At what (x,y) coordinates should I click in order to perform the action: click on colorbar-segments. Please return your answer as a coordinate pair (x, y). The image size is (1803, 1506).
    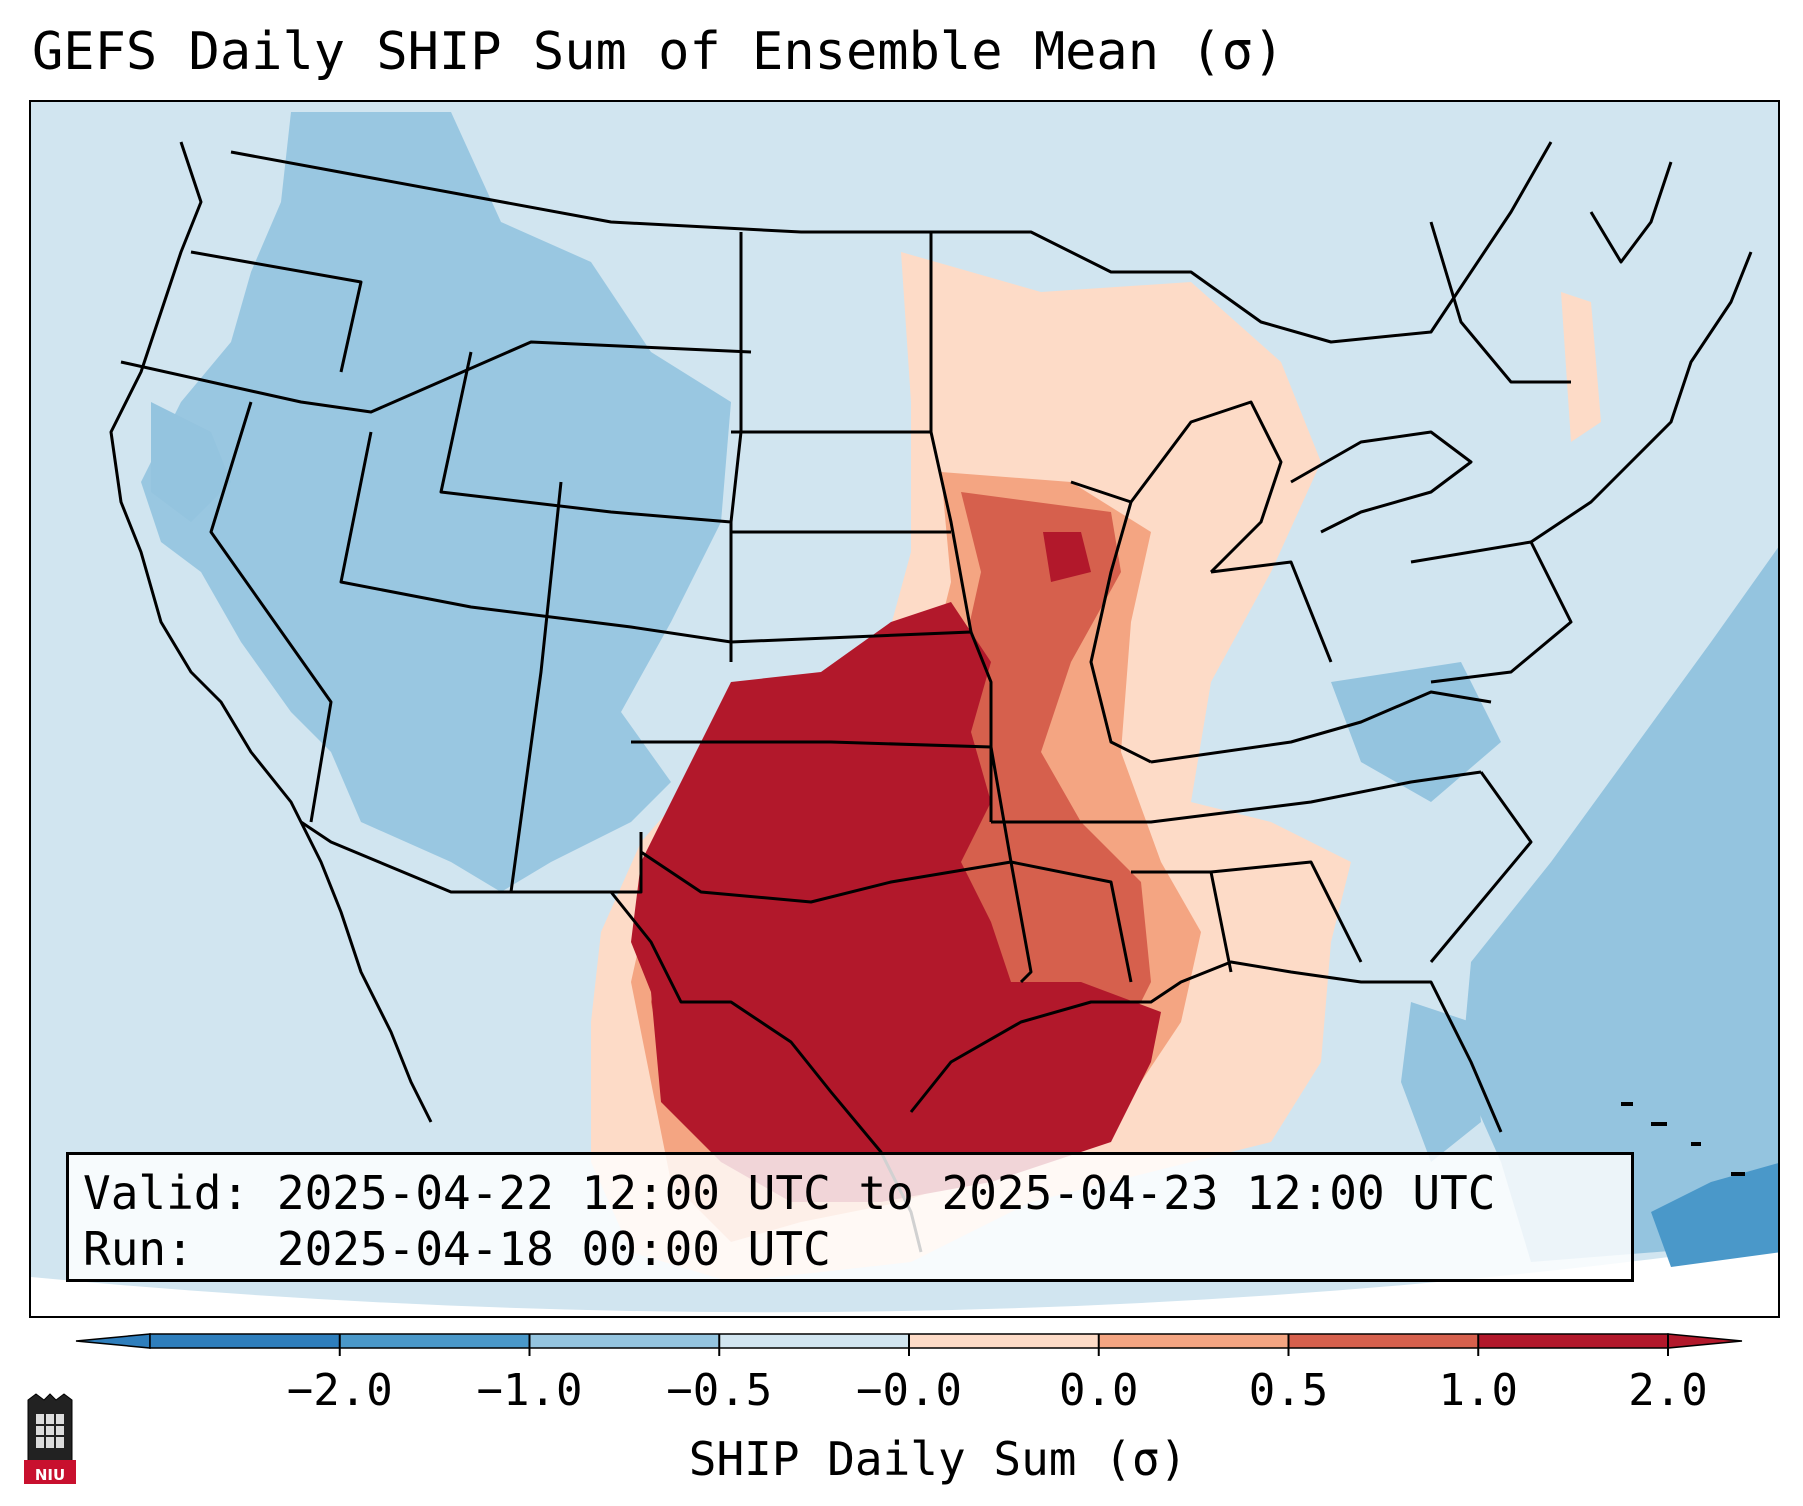
    Looking at the image, I should click on (909, 1344).